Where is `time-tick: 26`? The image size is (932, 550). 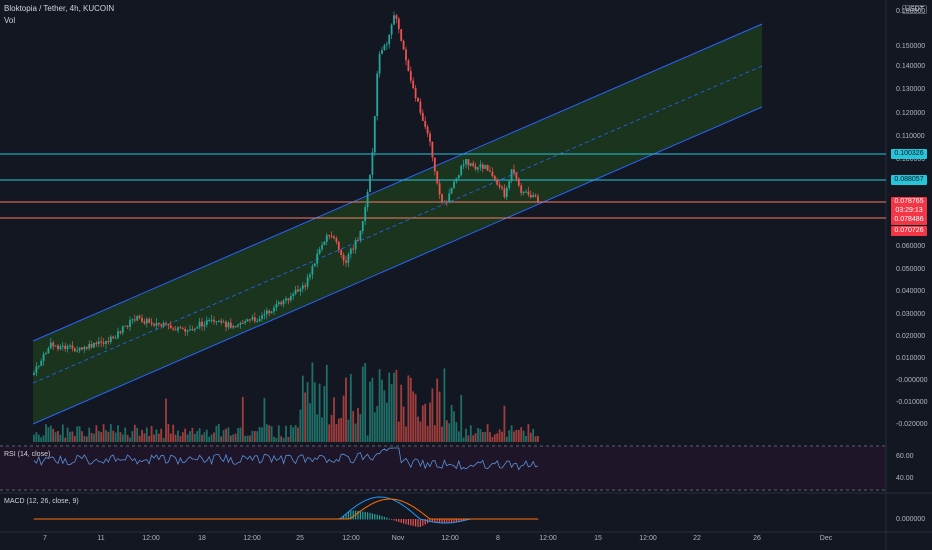 time-tick: 26 is located at coordinates (757, 538).